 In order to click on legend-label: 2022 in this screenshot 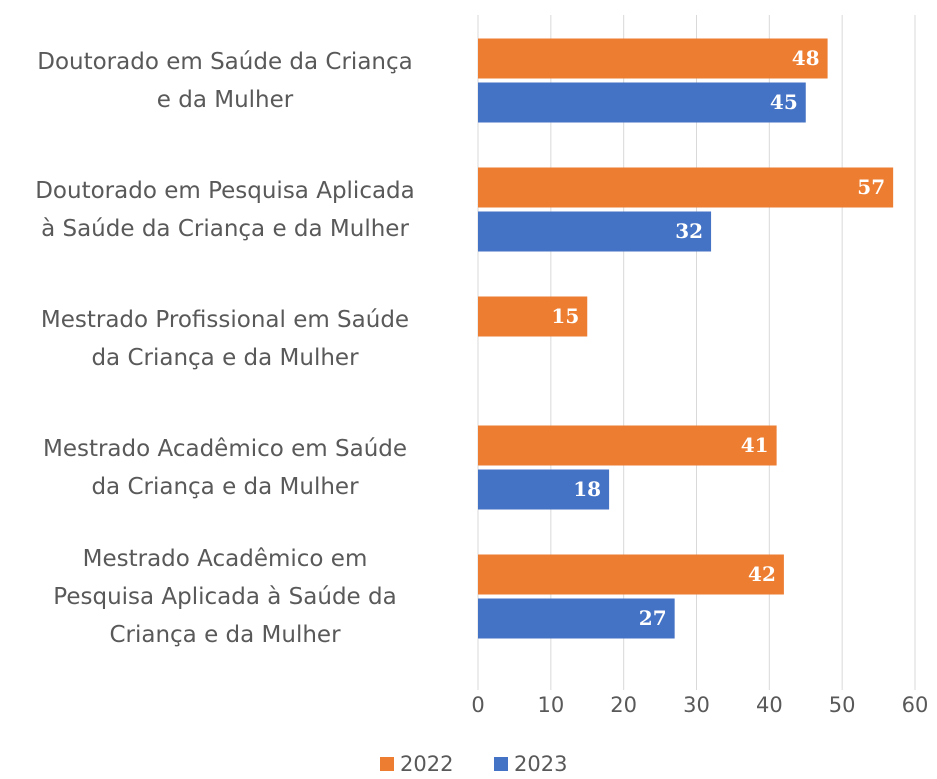, I will do `click(426, 764)`.